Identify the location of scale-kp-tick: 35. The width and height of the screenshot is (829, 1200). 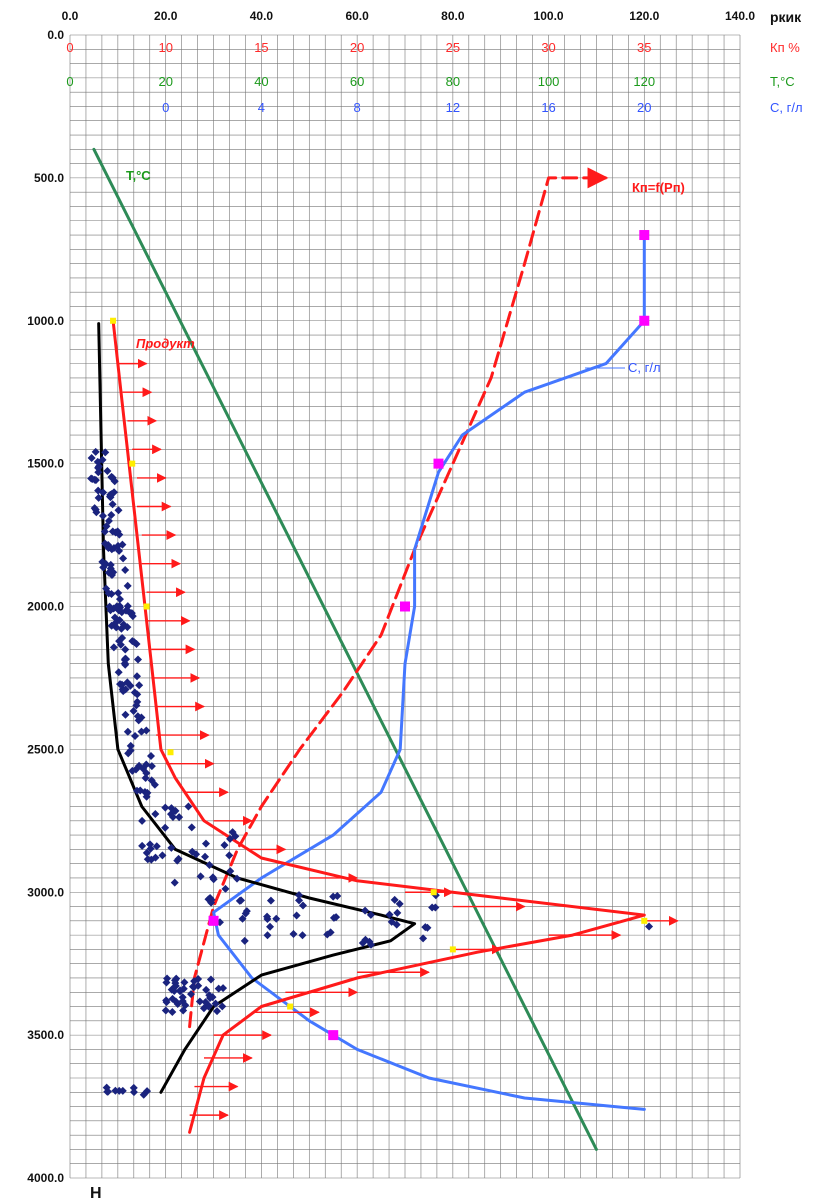
(644, 47).